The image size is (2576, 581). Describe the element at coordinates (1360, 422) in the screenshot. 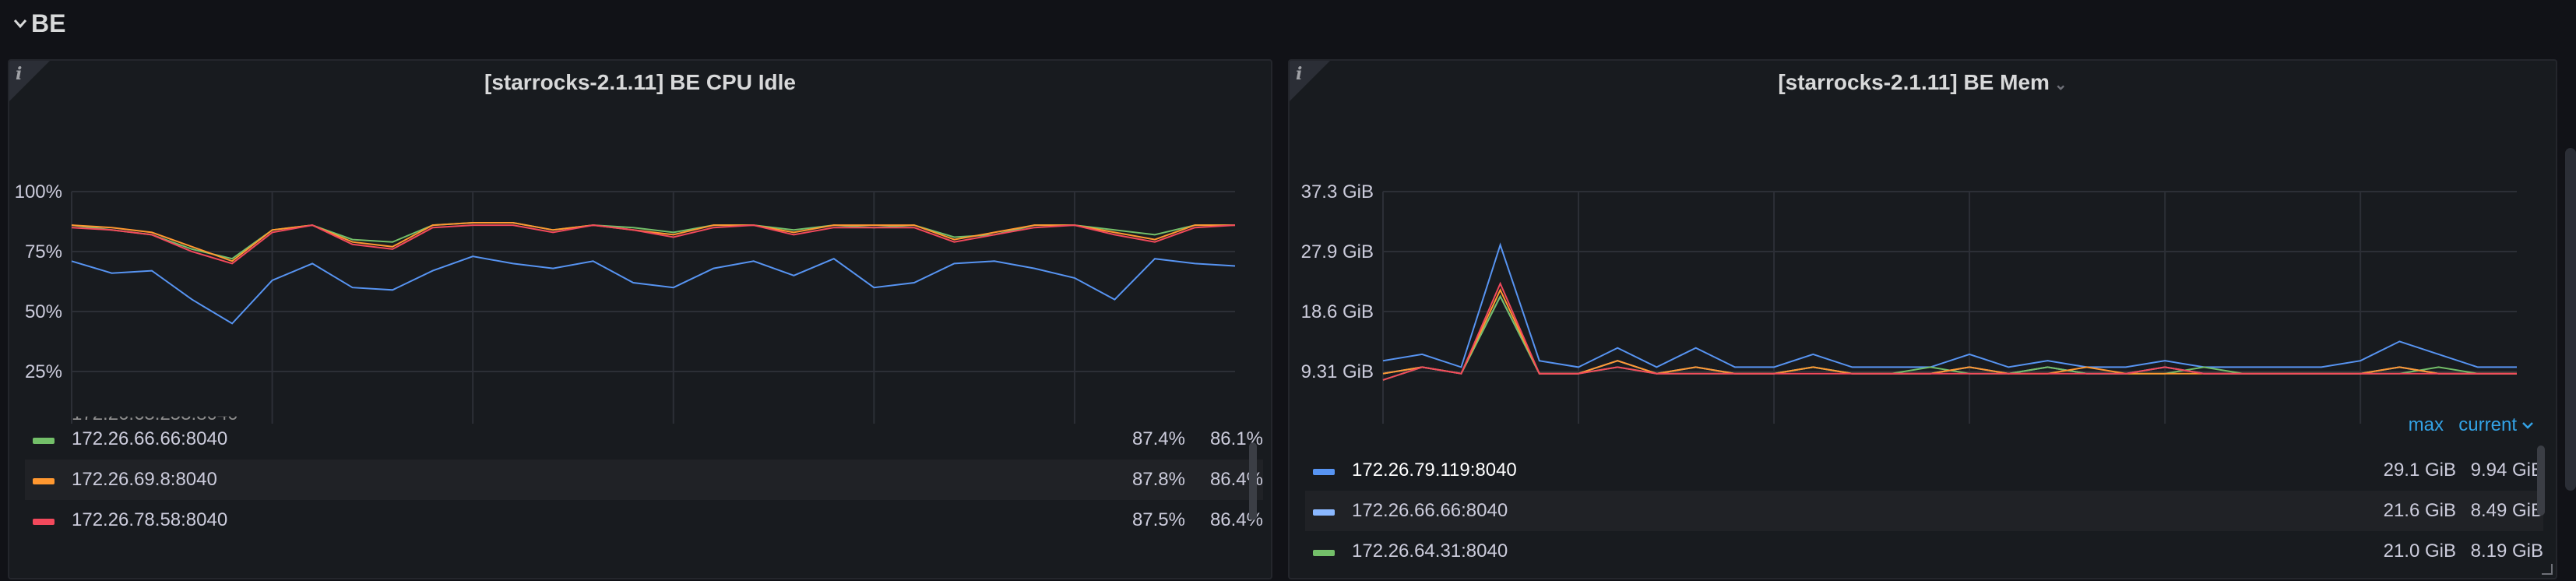

I see `y-tick-label: 0 B` at that location.